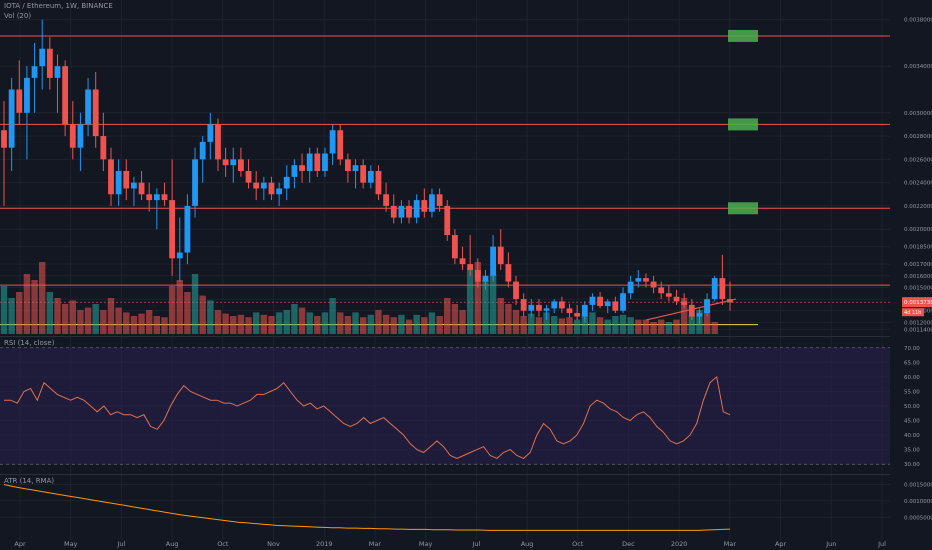 The image size is (932, 550). Describe the element at coordinates (918, 184) in the screenshot. I see `price-axis-tick: 0.00240000` at that location.